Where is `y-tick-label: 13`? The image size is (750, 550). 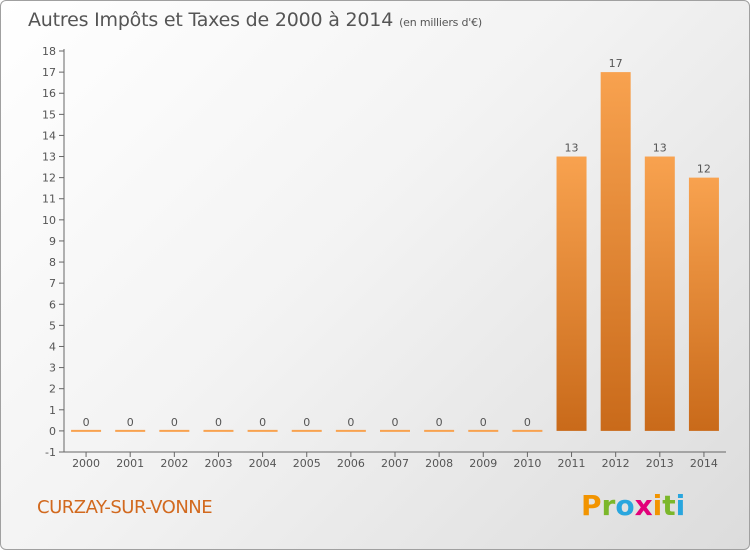 y-tick-label: 13 is located at coordinates (49, 157).